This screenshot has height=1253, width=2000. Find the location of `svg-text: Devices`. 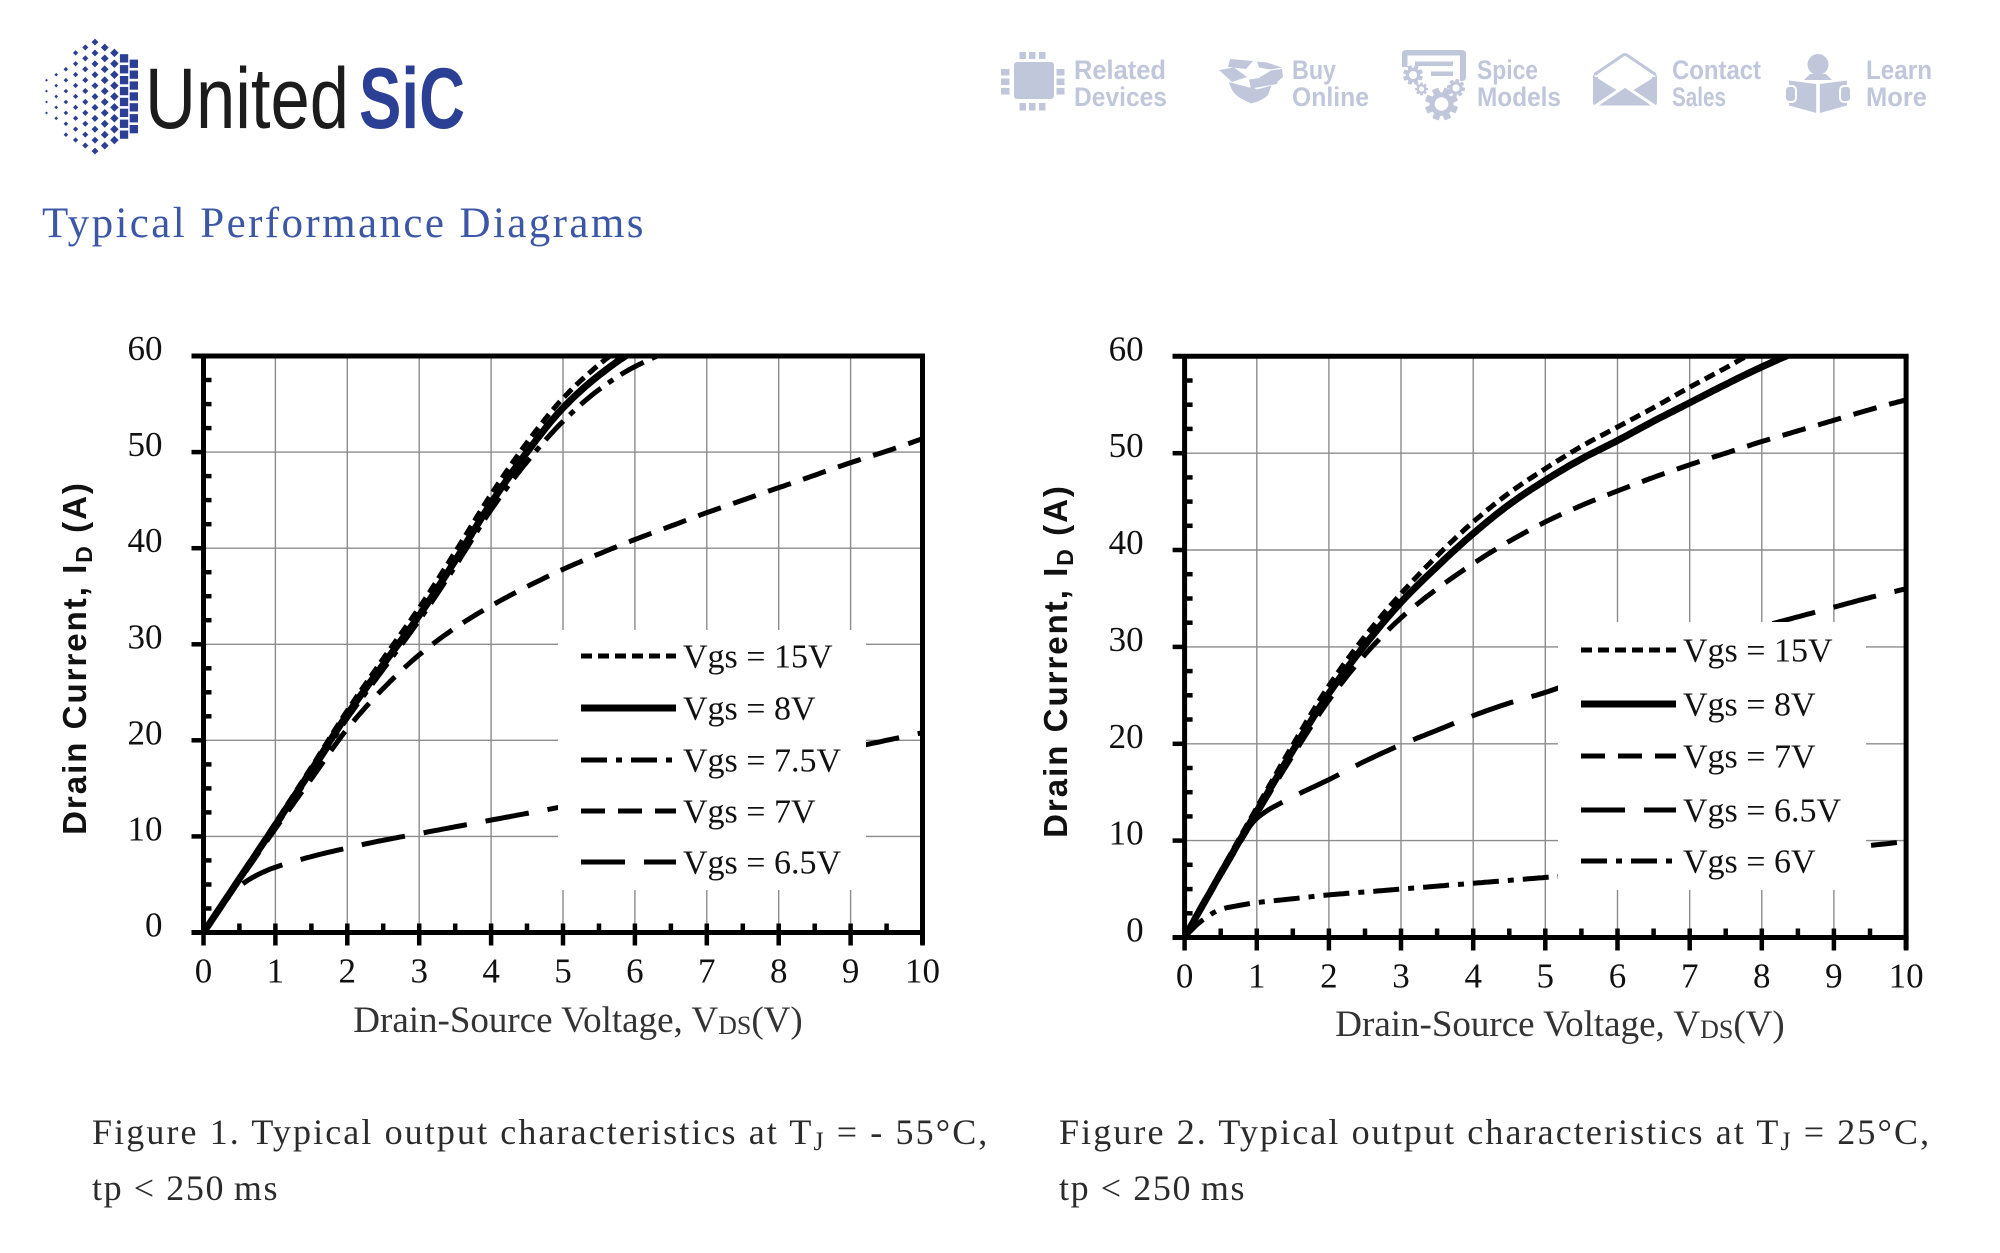

svg-text: Devices is located at coordinates (1120, 97).